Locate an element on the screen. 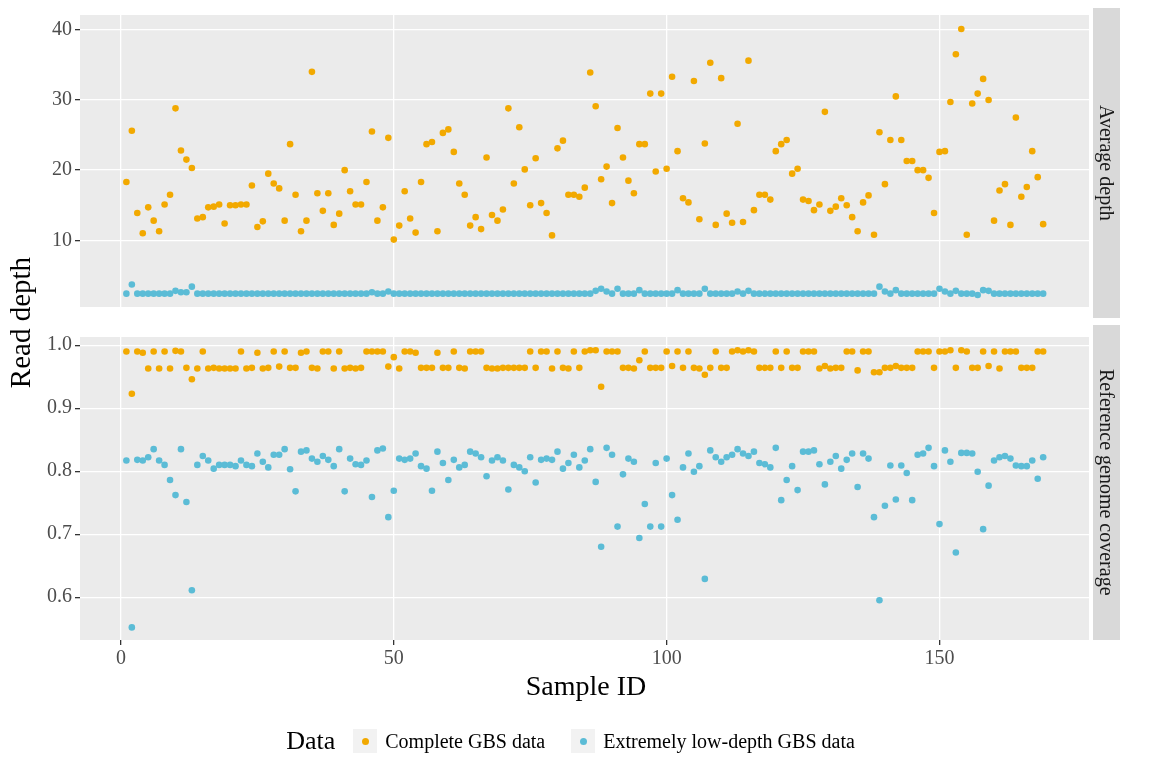 The height and width of the screenshot is (758, 1153). x-tick-label: 0 is located at coordinates (120, 657).